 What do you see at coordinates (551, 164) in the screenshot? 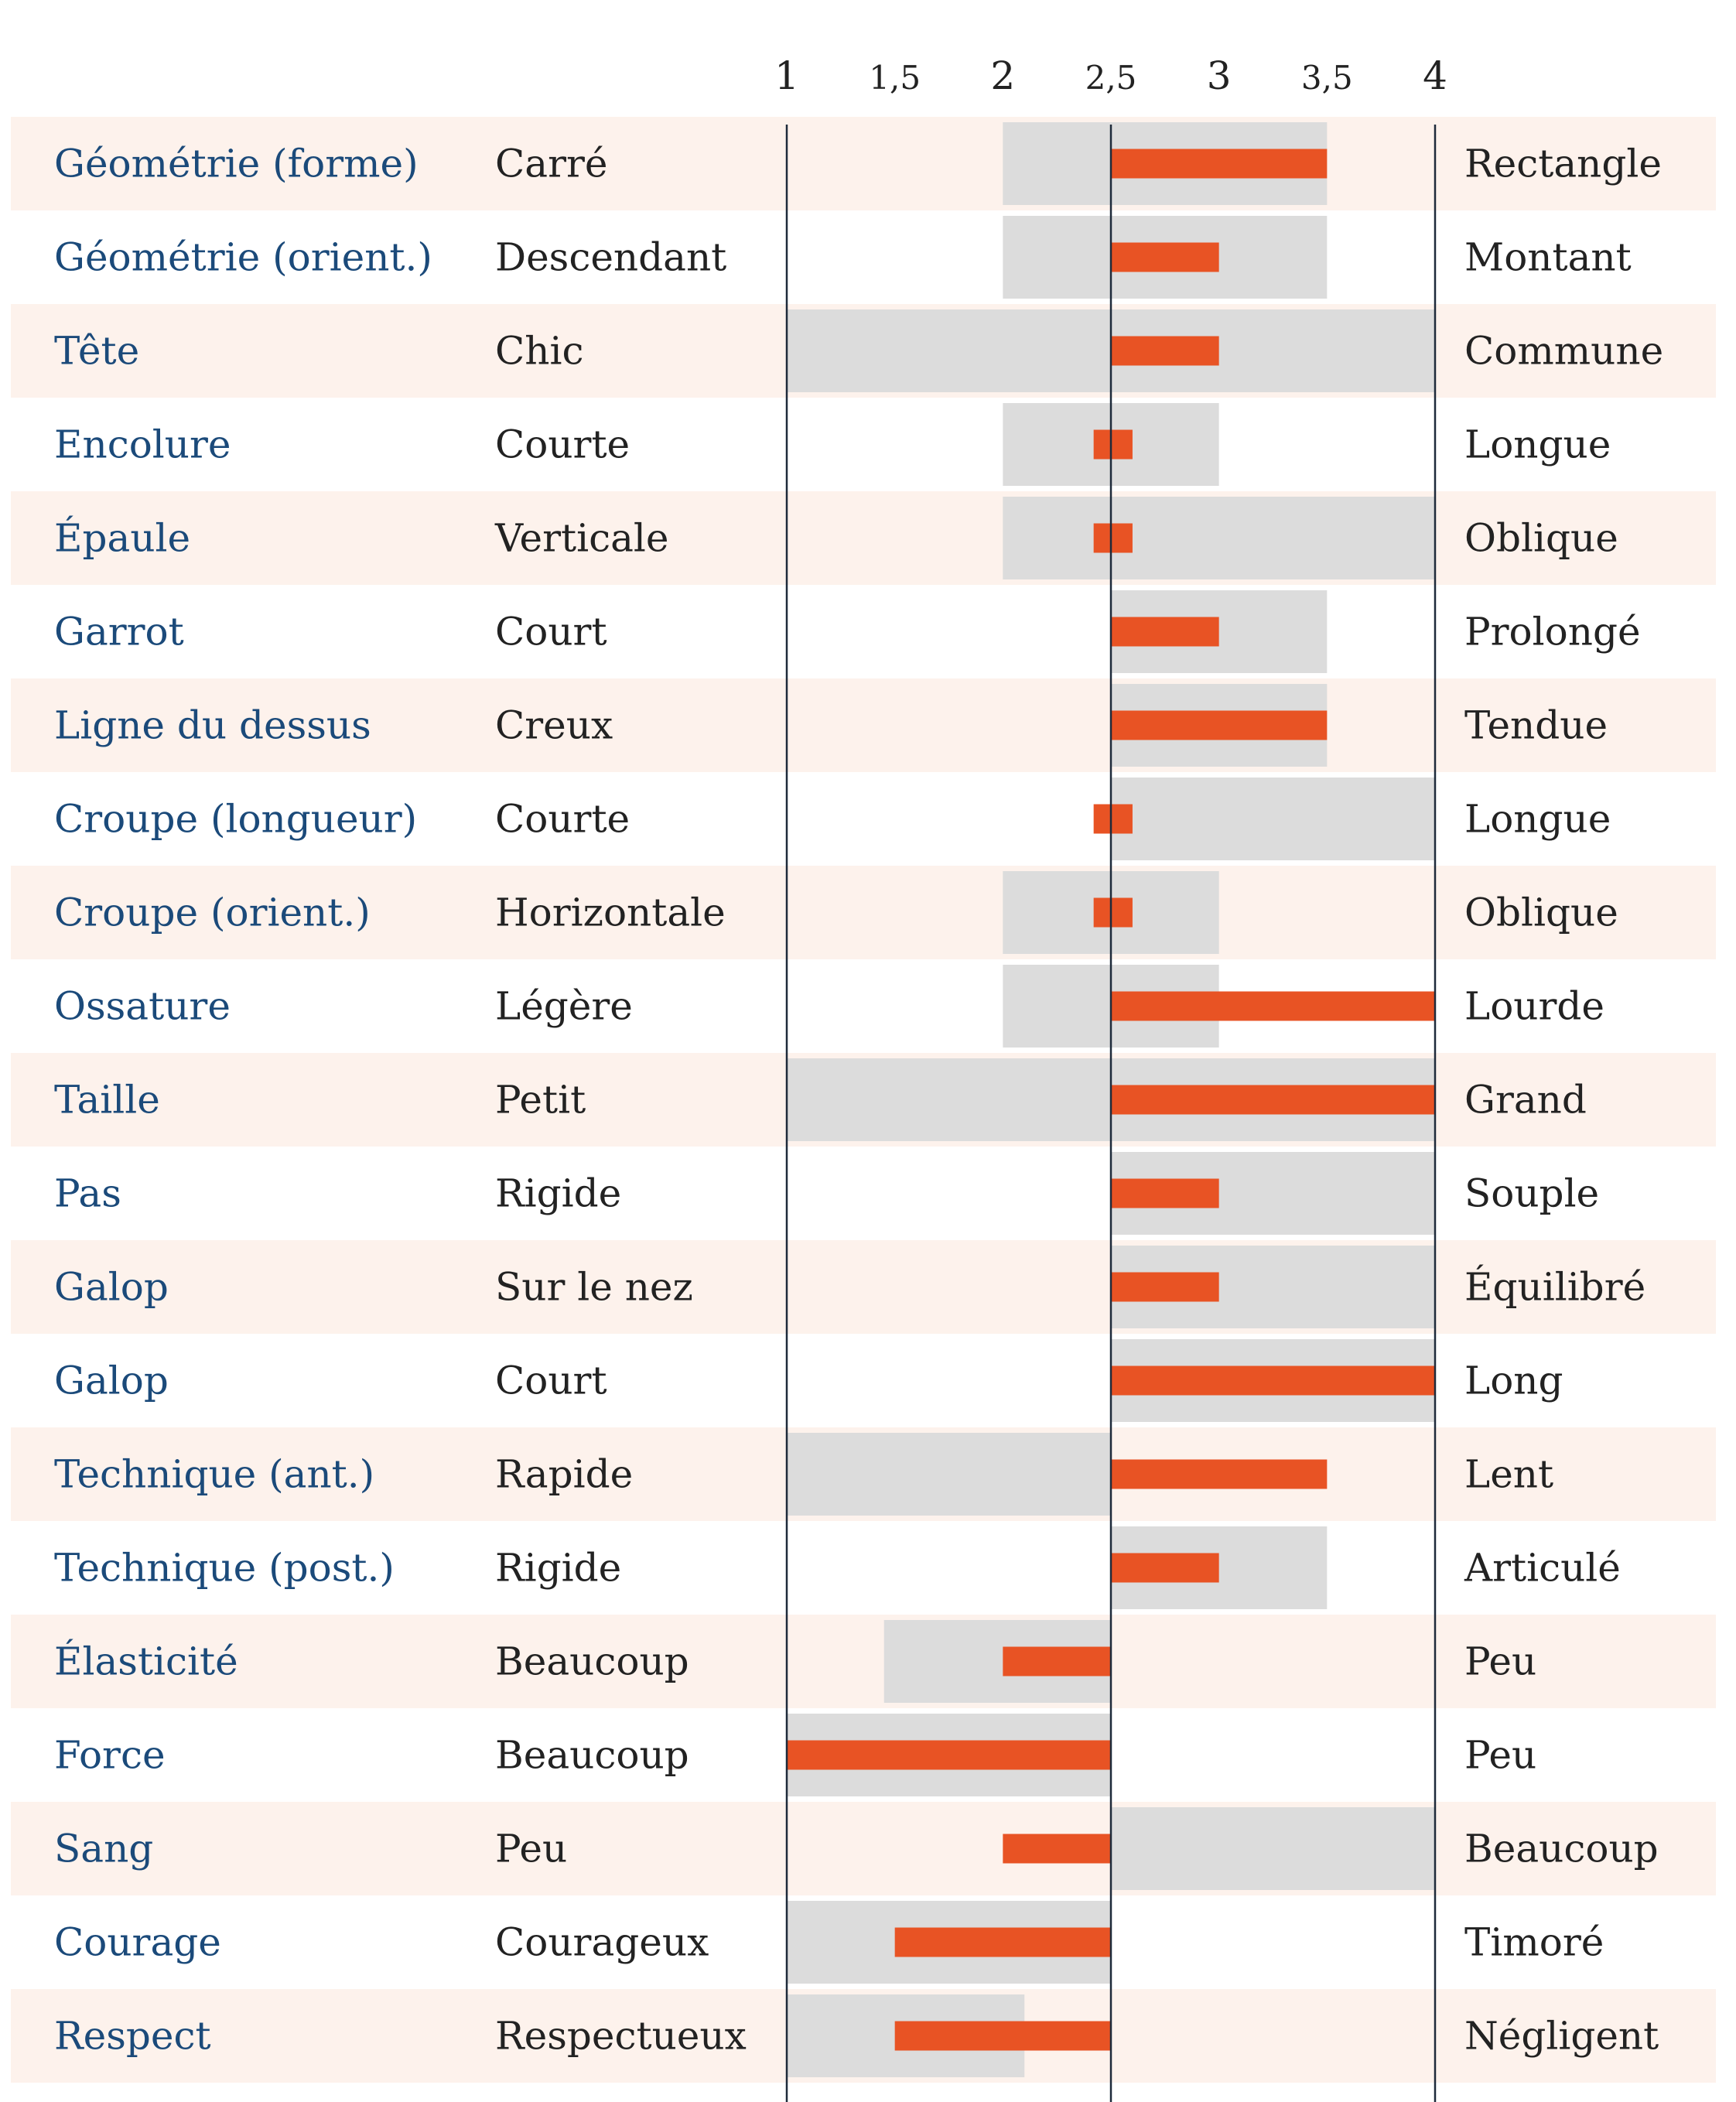
I see `left-pole-label: Carré` at bounding box center [551, 164].